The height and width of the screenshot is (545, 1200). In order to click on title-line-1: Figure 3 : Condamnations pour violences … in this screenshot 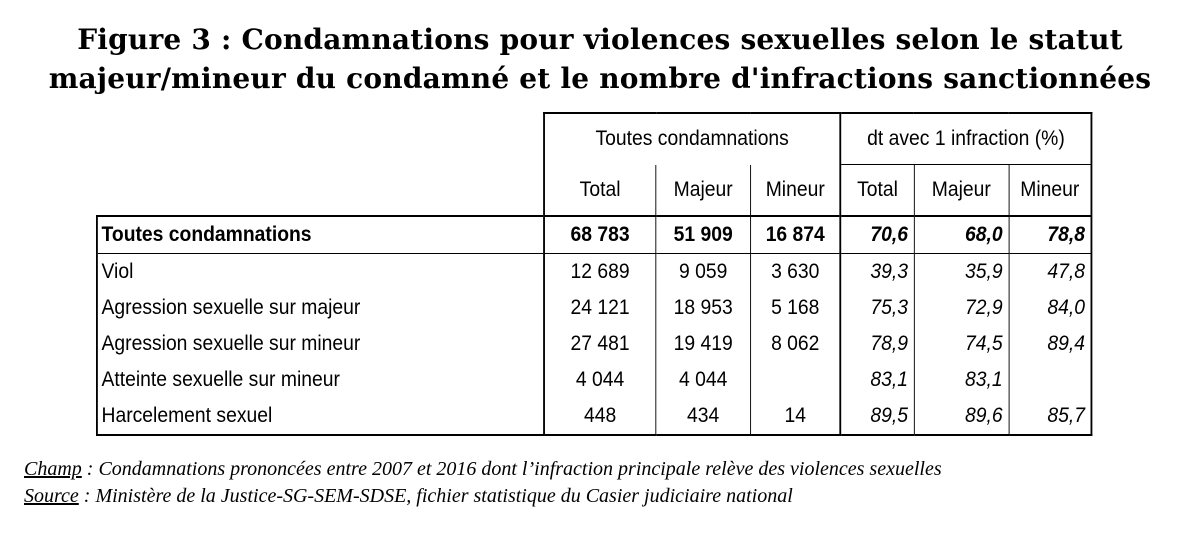, I will do `click(600, 39)`.